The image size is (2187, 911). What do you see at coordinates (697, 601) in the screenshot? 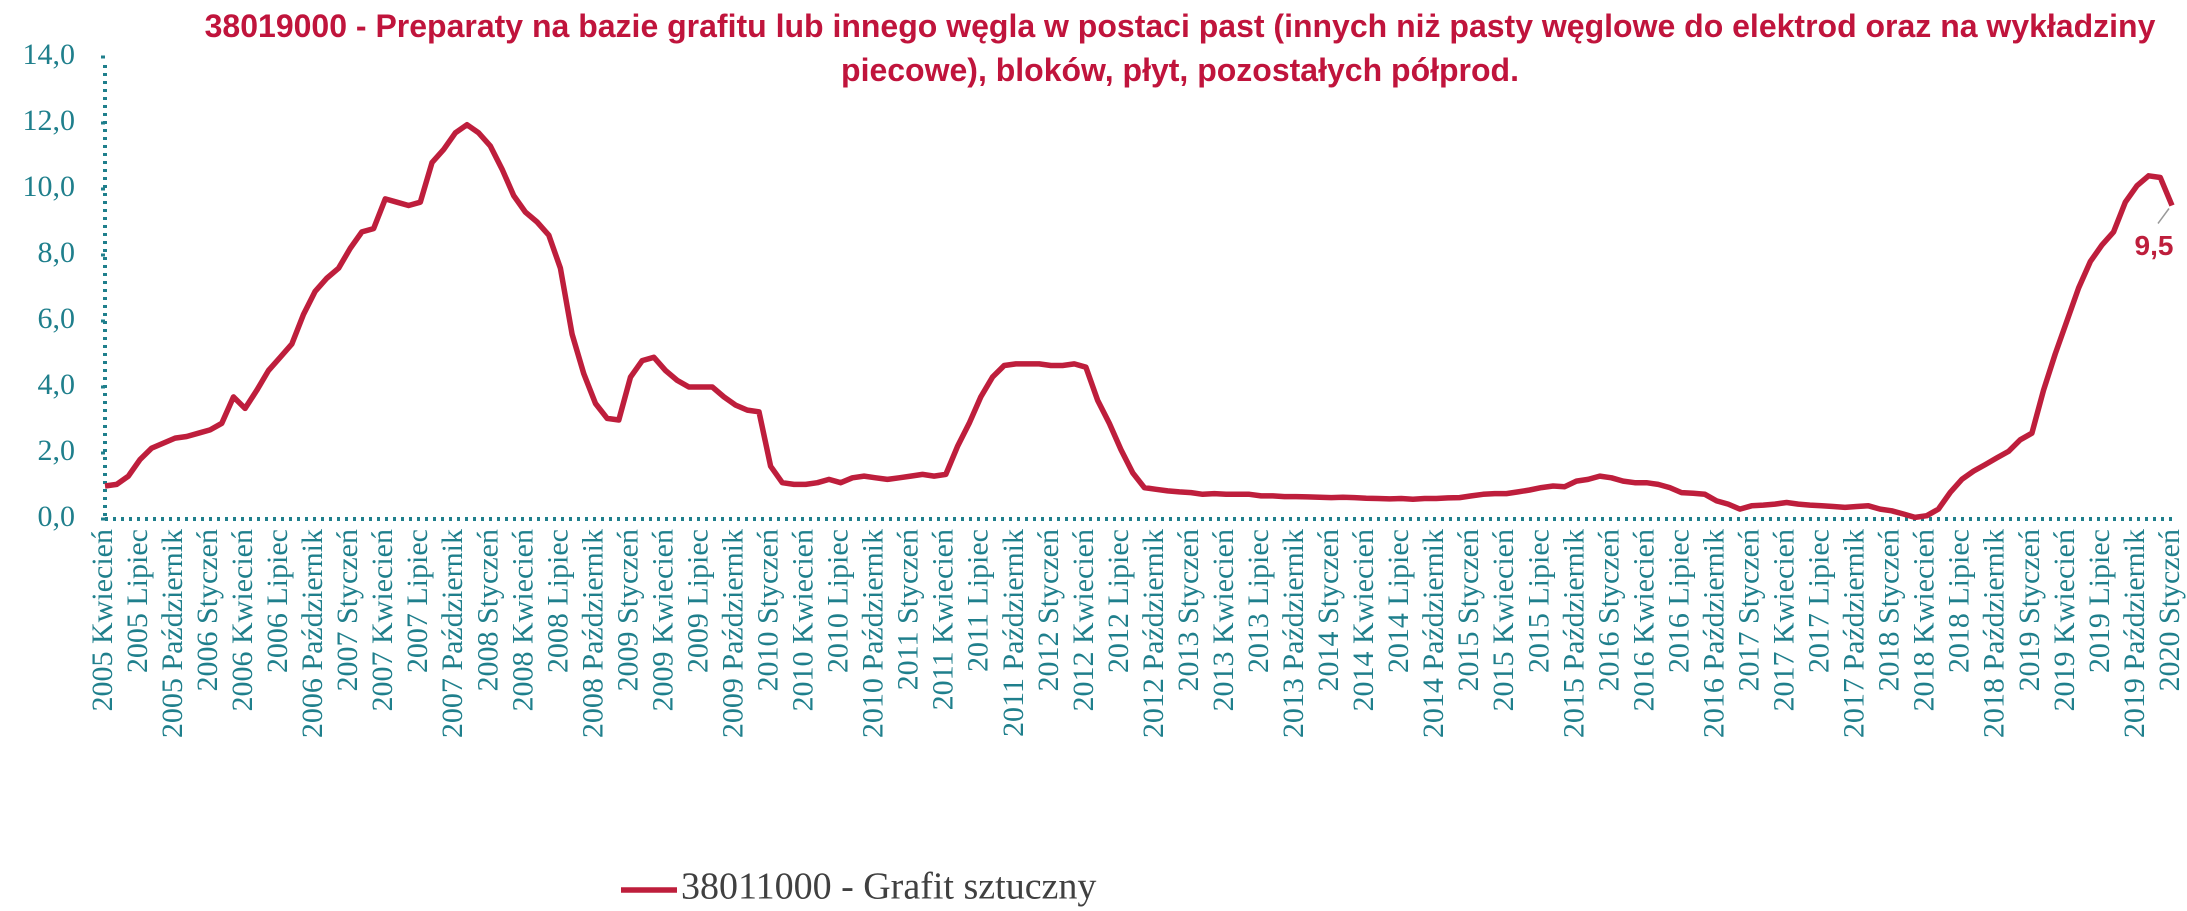
I see `x-tick-label: 2009 Lipiec` at bounding box center [697, 601].